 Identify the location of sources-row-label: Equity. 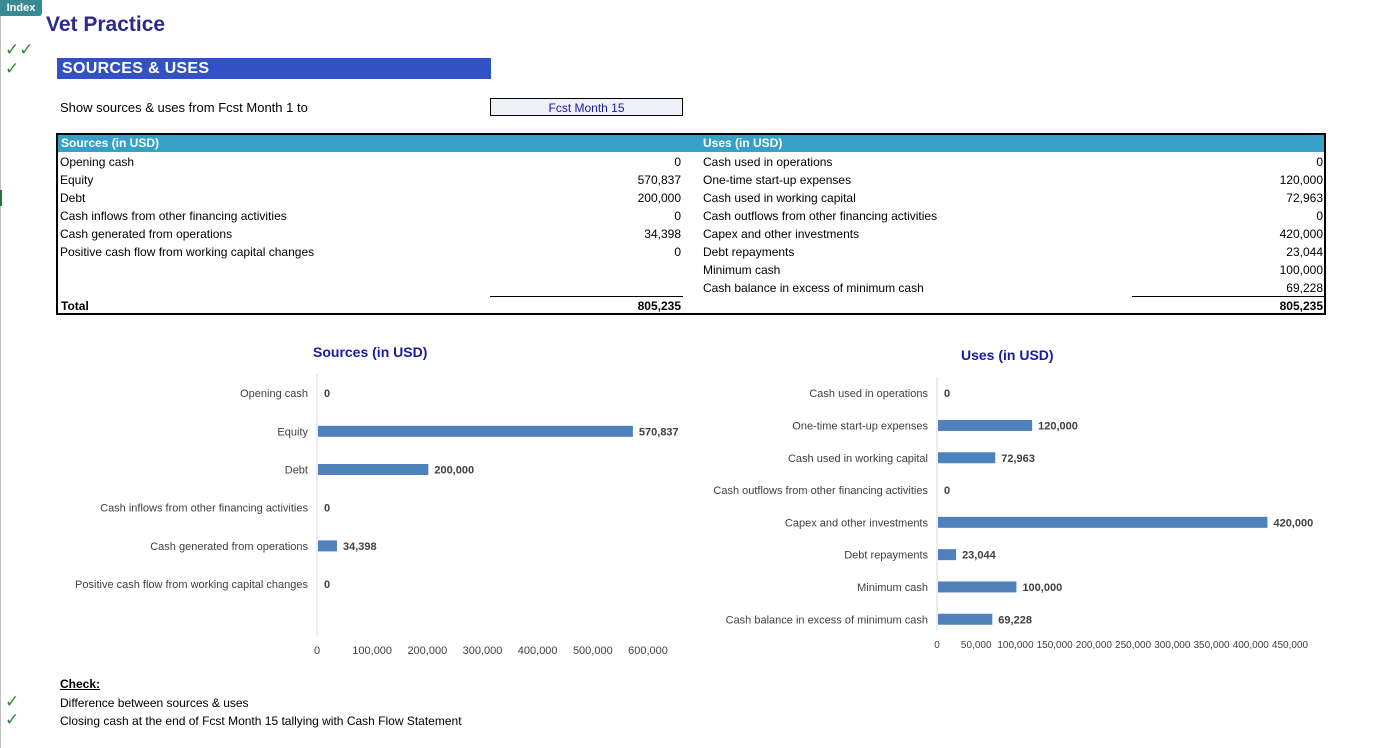
(77, 180).